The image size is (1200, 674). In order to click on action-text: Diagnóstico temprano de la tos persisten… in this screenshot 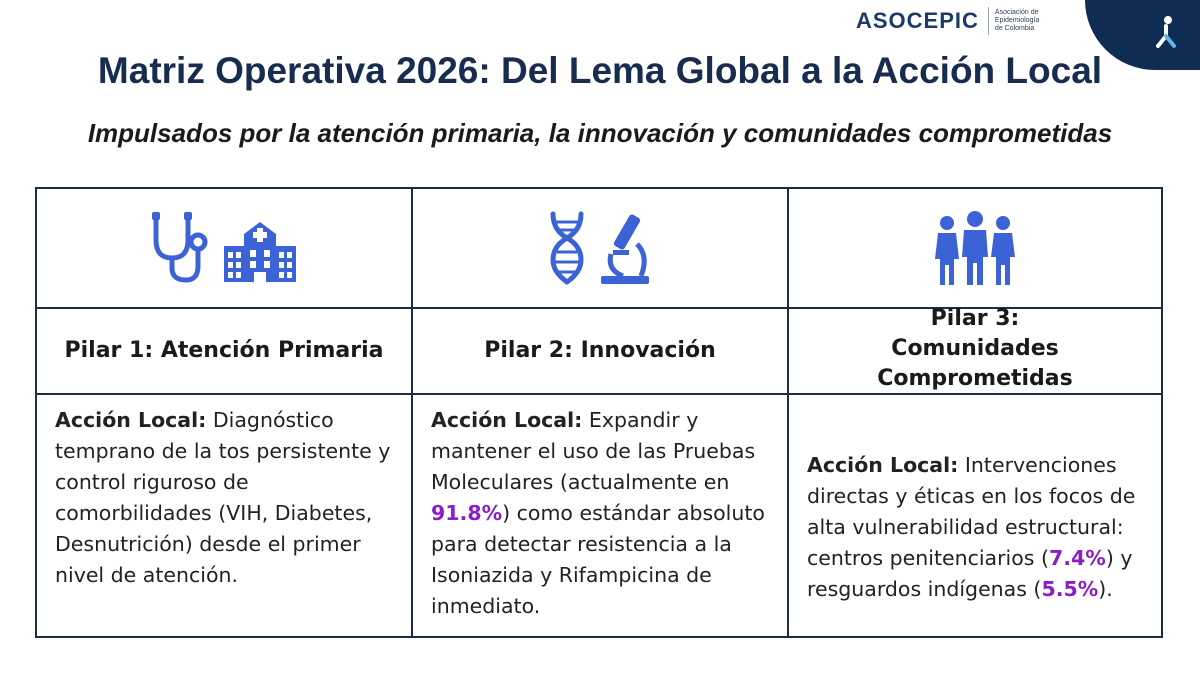, I will do `click(223, 497)`.